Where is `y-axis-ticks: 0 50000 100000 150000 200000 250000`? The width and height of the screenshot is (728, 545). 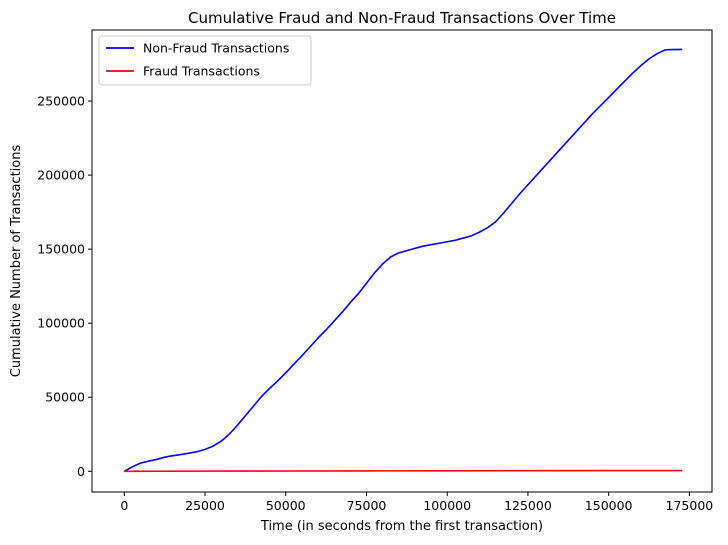 y-axis-ticks: 0 50000 100000 150000 200000 250000 is located at coordinates (64, 286).